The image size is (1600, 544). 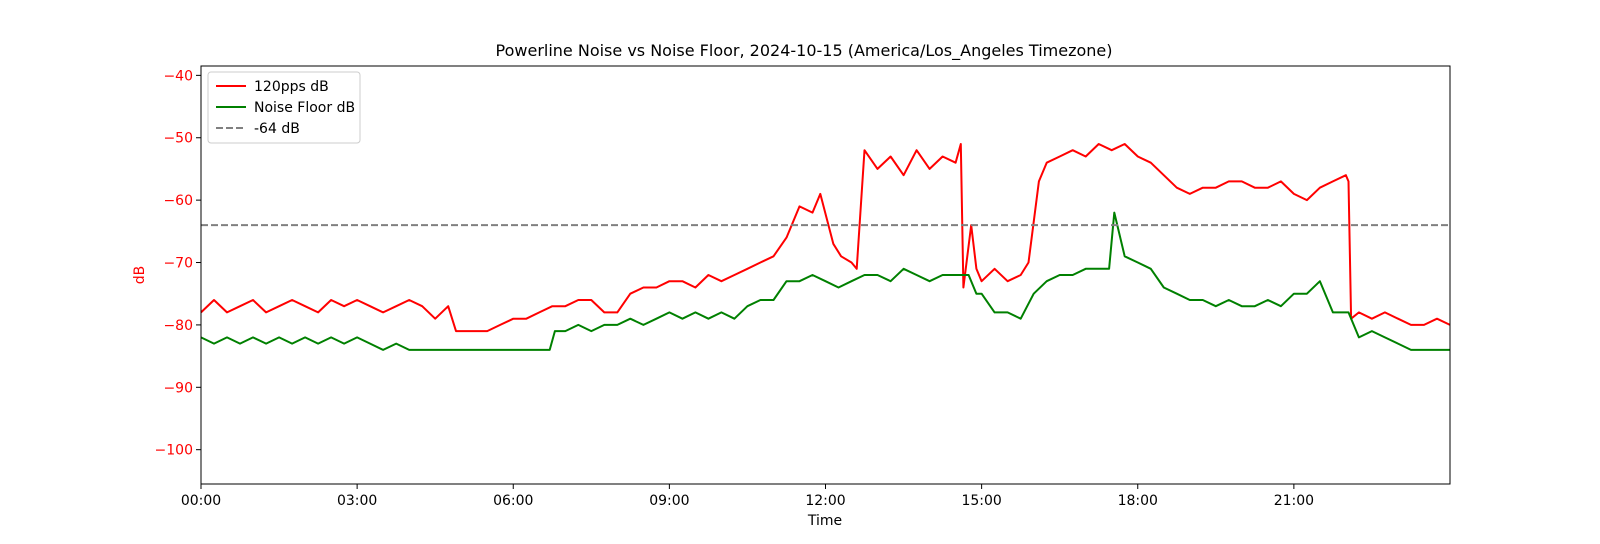 What do you see at coordinates (291, 87) in the screenshot?
I see `legend-label: 120pps dB` at bounding box center [291, 87].